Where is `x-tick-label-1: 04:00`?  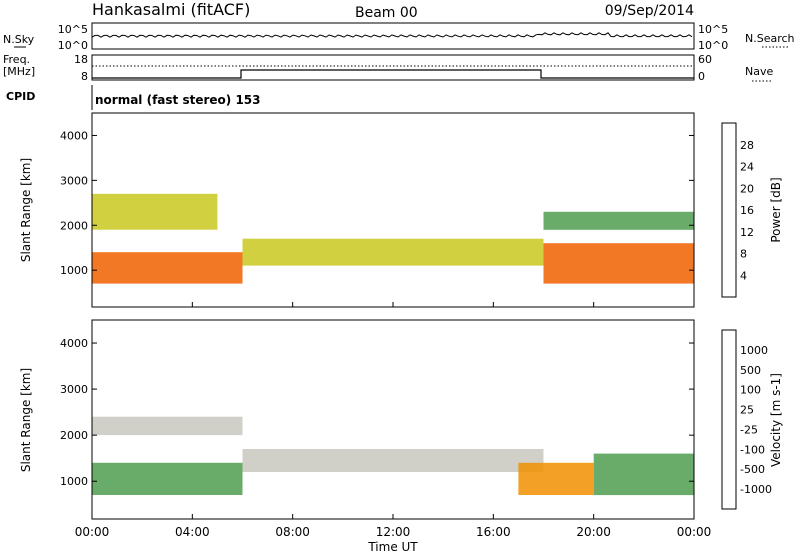 x-tick-label-1: 04:00 is located at coordinates (192, 532).